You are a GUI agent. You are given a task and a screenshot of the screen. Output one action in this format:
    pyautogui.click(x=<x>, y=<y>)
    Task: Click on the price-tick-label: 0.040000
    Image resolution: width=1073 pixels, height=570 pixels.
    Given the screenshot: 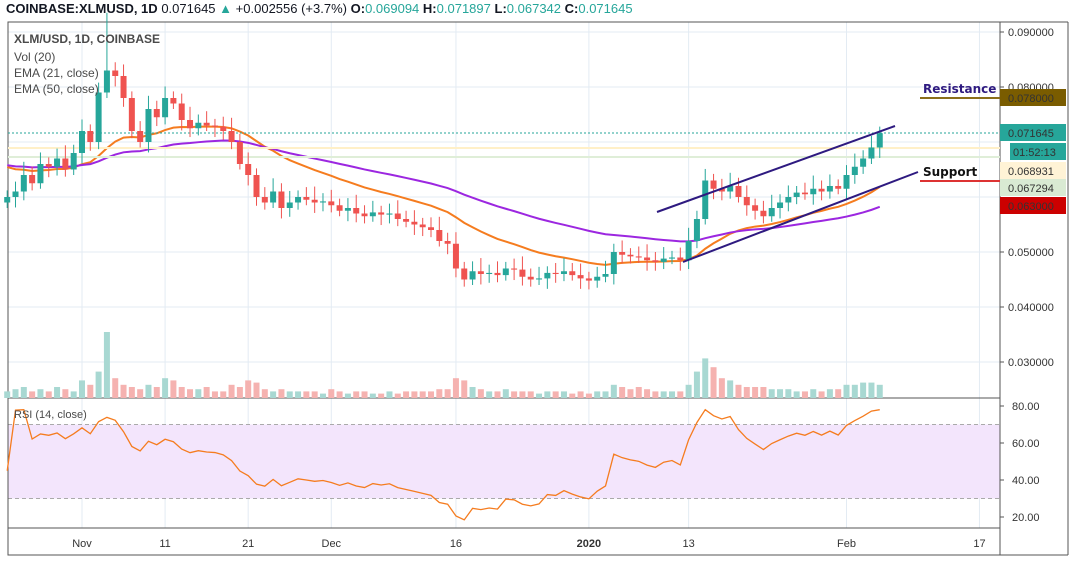 What is the action you would take?
    pyautogui.click(x=1031, y=308)
    